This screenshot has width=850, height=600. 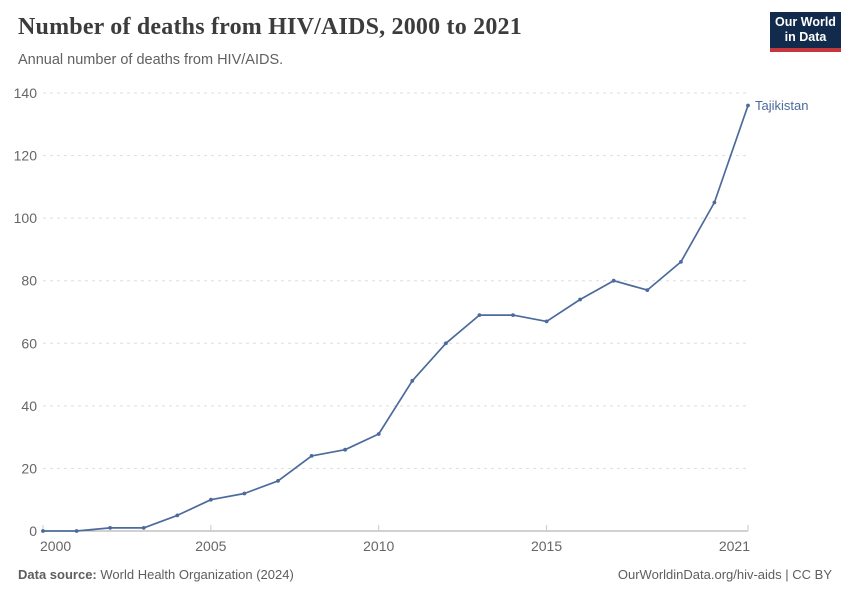 I want to click on y-tick-label: 20, so click(x=29, y=468).